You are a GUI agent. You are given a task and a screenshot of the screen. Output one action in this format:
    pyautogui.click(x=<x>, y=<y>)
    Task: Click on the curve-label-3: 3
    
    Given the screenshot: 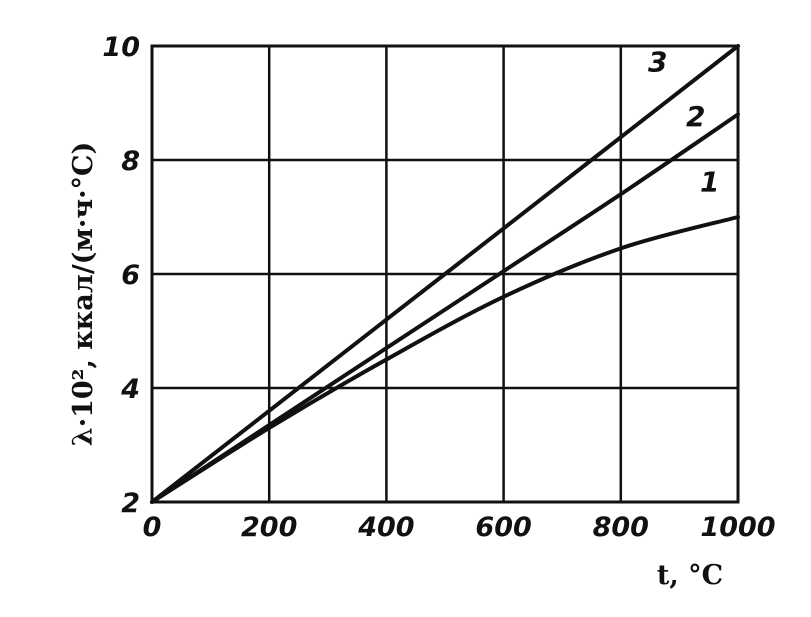 What is the action you would take?
    pyautogui.click(x=657, y=62)
    